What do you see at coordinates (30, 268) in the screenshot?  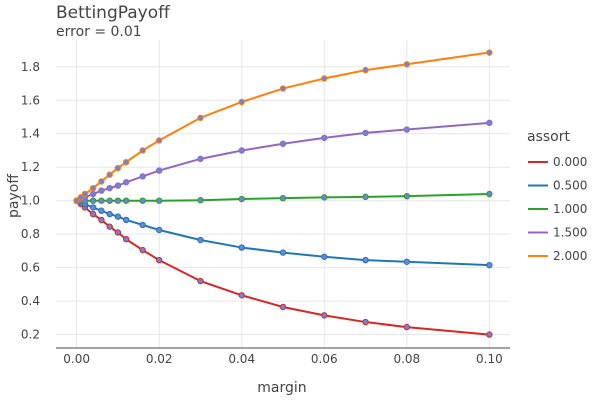 I see `y-tick-label: 0.6` at bounding box center [30, 268].